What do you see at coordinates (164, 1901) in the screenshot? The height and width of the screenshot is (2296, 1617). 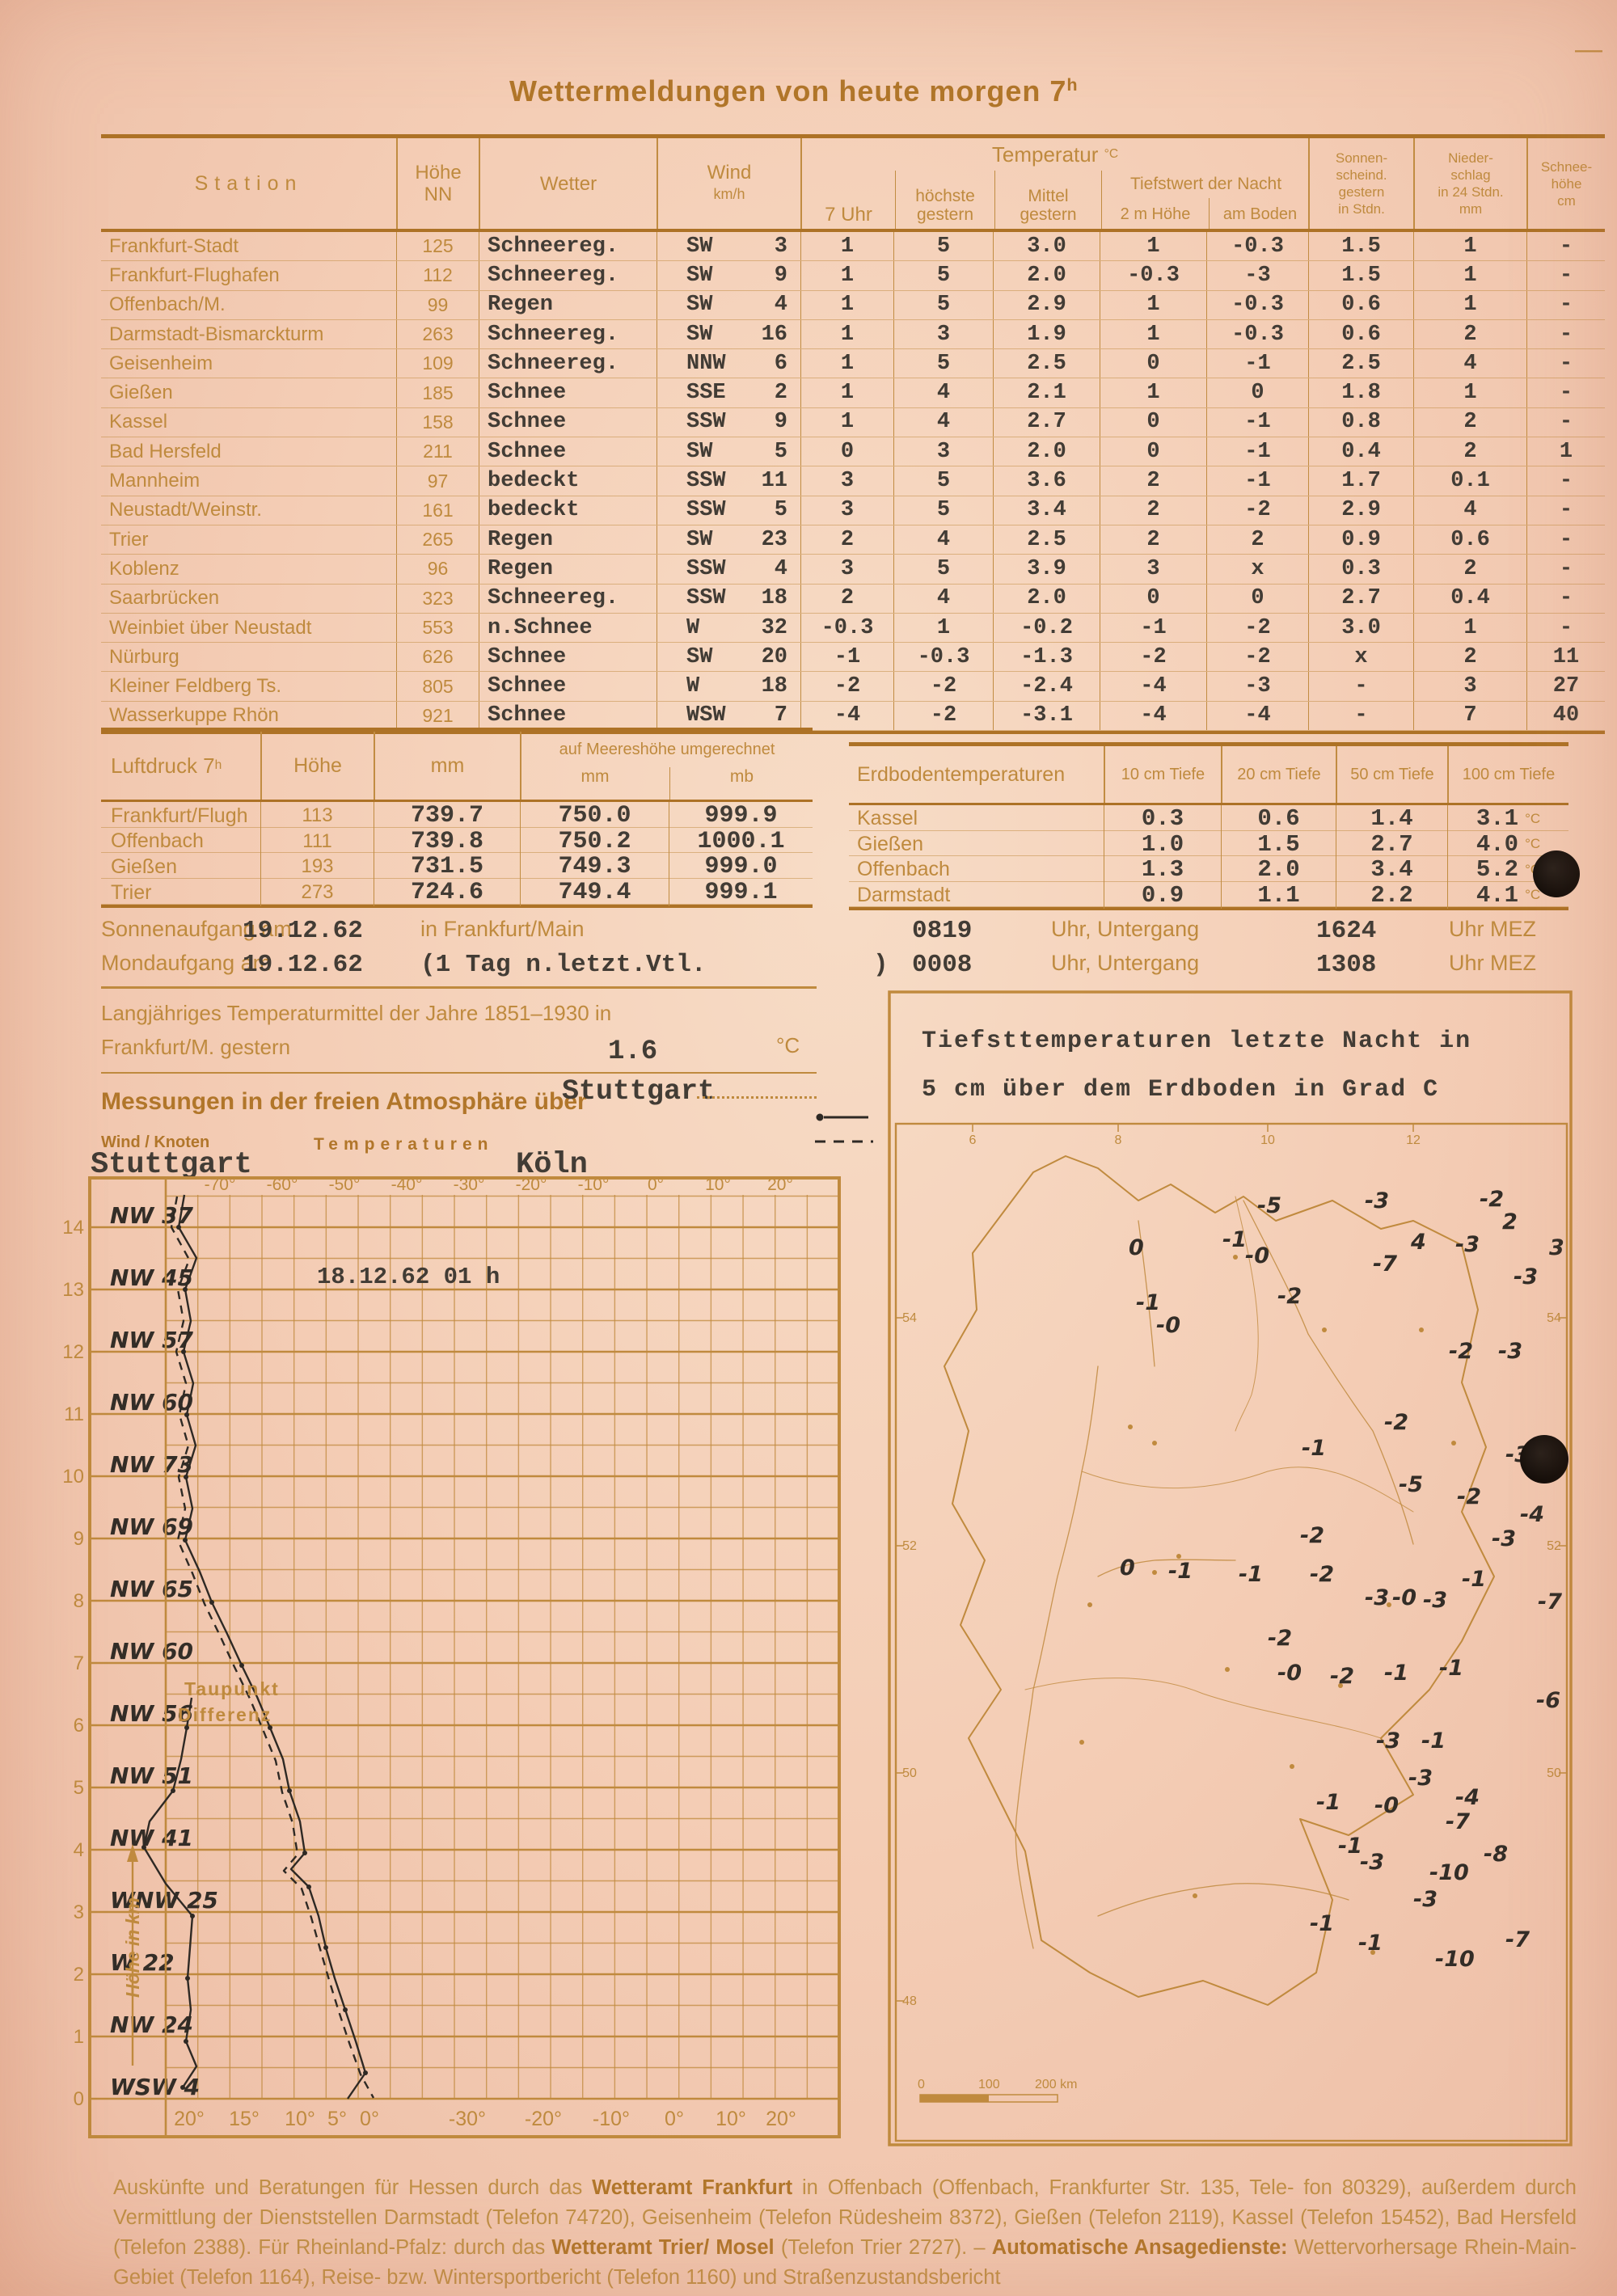 I see `svg-text: WNW 25` at bounding box center [164, 1901].